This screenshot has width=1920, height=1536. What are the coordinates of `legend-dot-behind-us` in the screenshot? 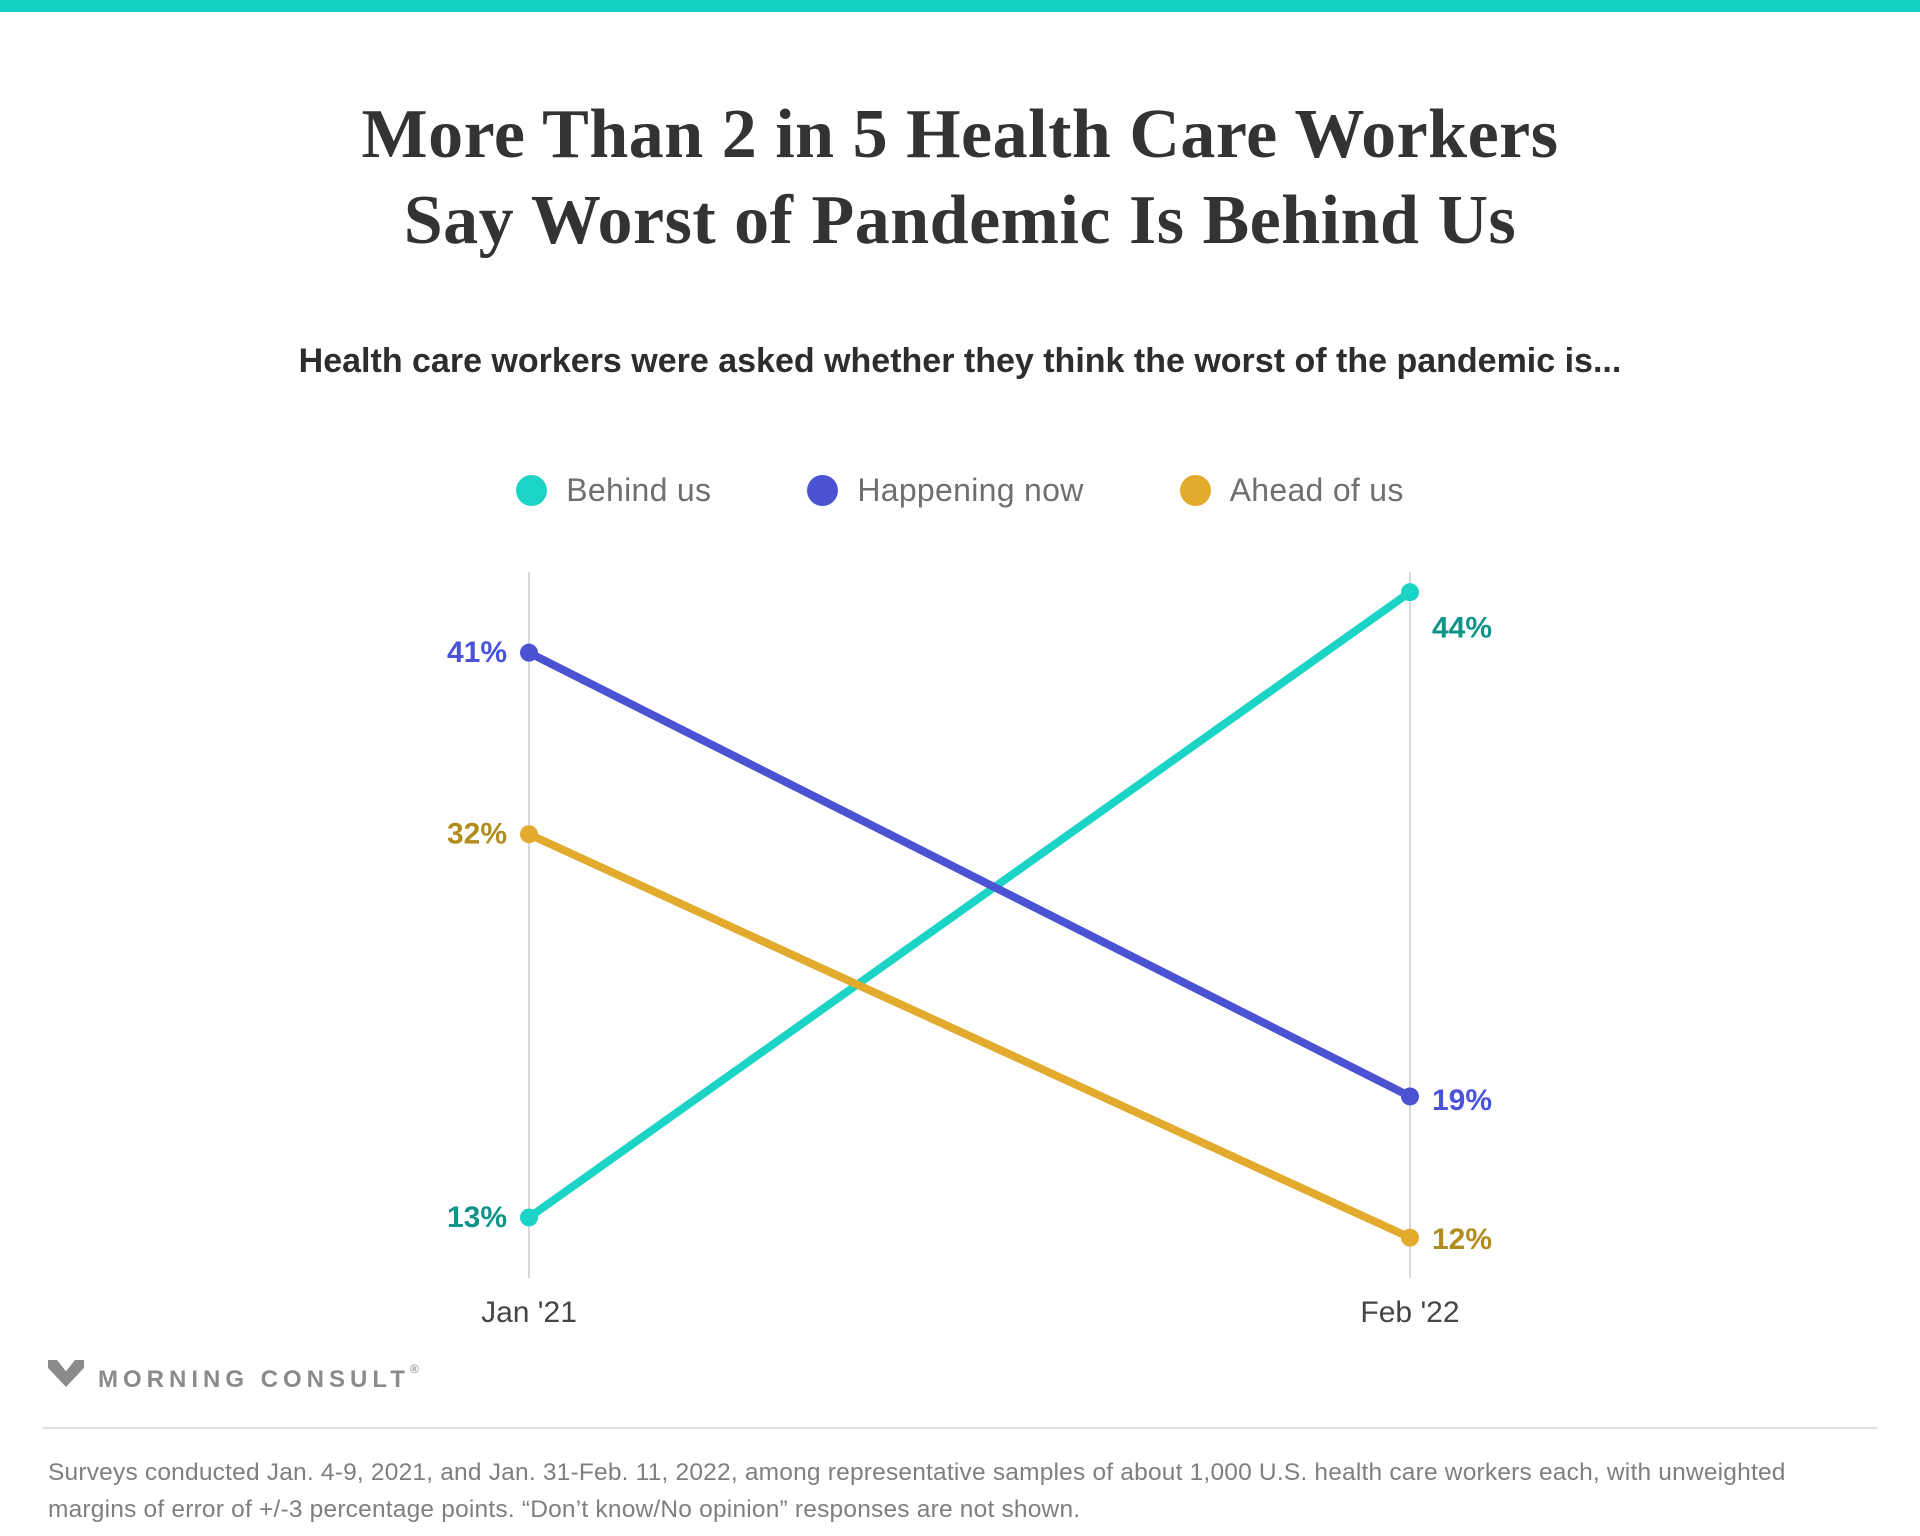 It's located at (532, 490).